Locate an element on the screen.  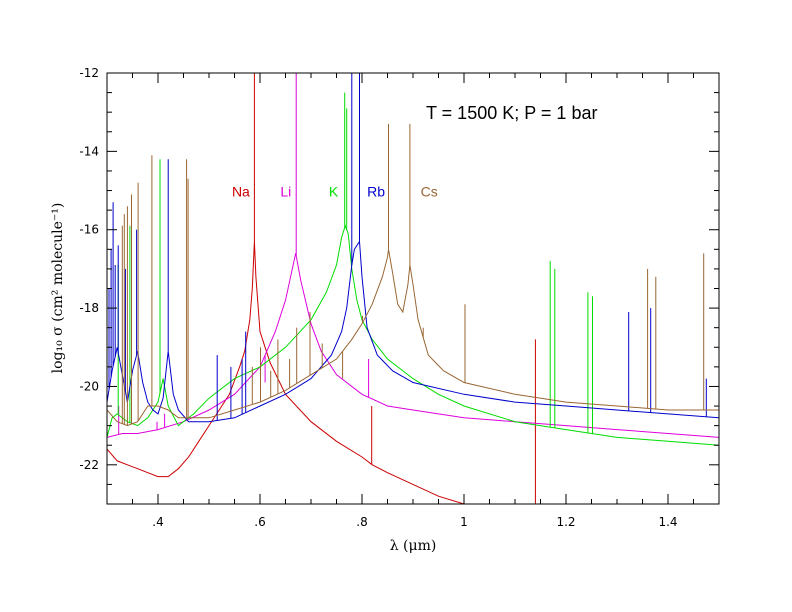
y-axis-label: log₁₀ σ (cm² molecule⁻¹) is located at coordinates (58, 288).